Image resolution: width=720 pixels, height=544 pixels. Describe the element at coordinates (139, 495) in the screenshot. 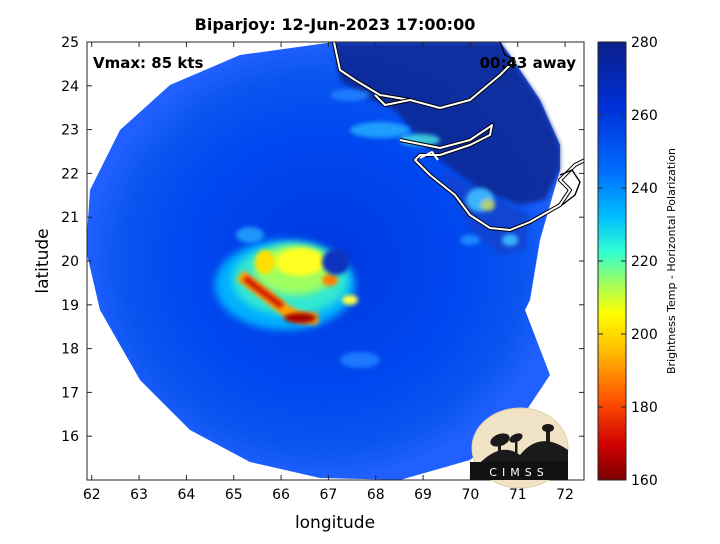

I see `x-tick-label: 63` at that location.